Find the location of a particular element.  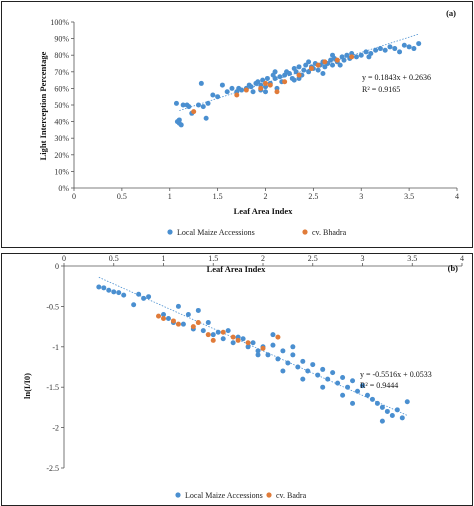

chart-b-y-axis-label: ln(I/I0) is located at coordinates (27, 386).